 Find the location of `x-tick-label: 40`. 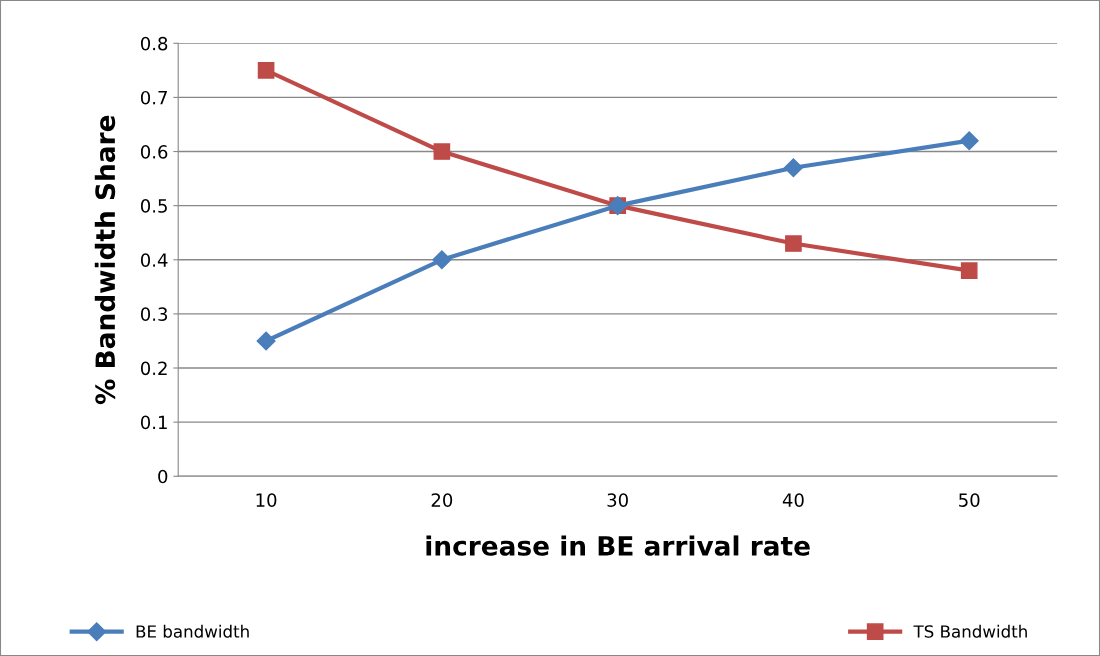

x-tick-label: 40 is located at coordinates (793, 500).